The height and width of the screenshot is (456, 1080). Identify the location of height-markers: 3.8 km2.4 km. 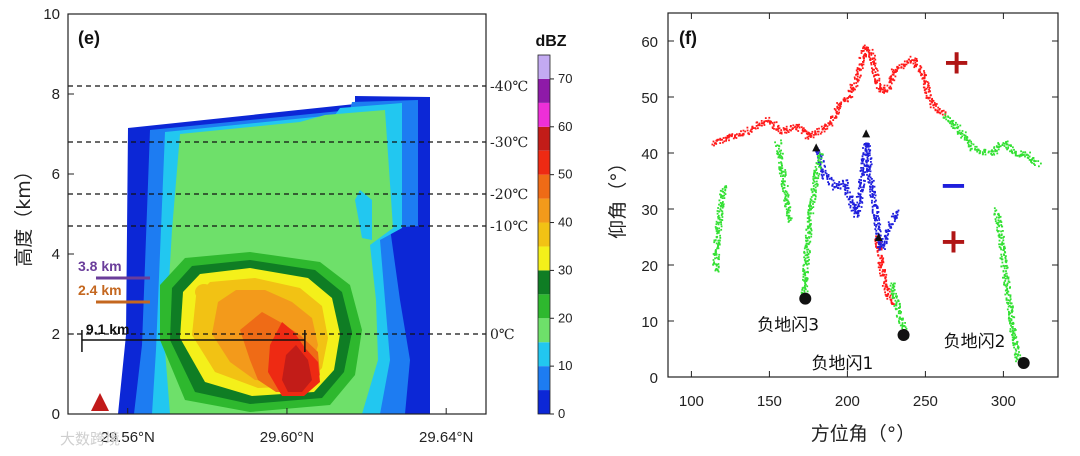
(114, 281).